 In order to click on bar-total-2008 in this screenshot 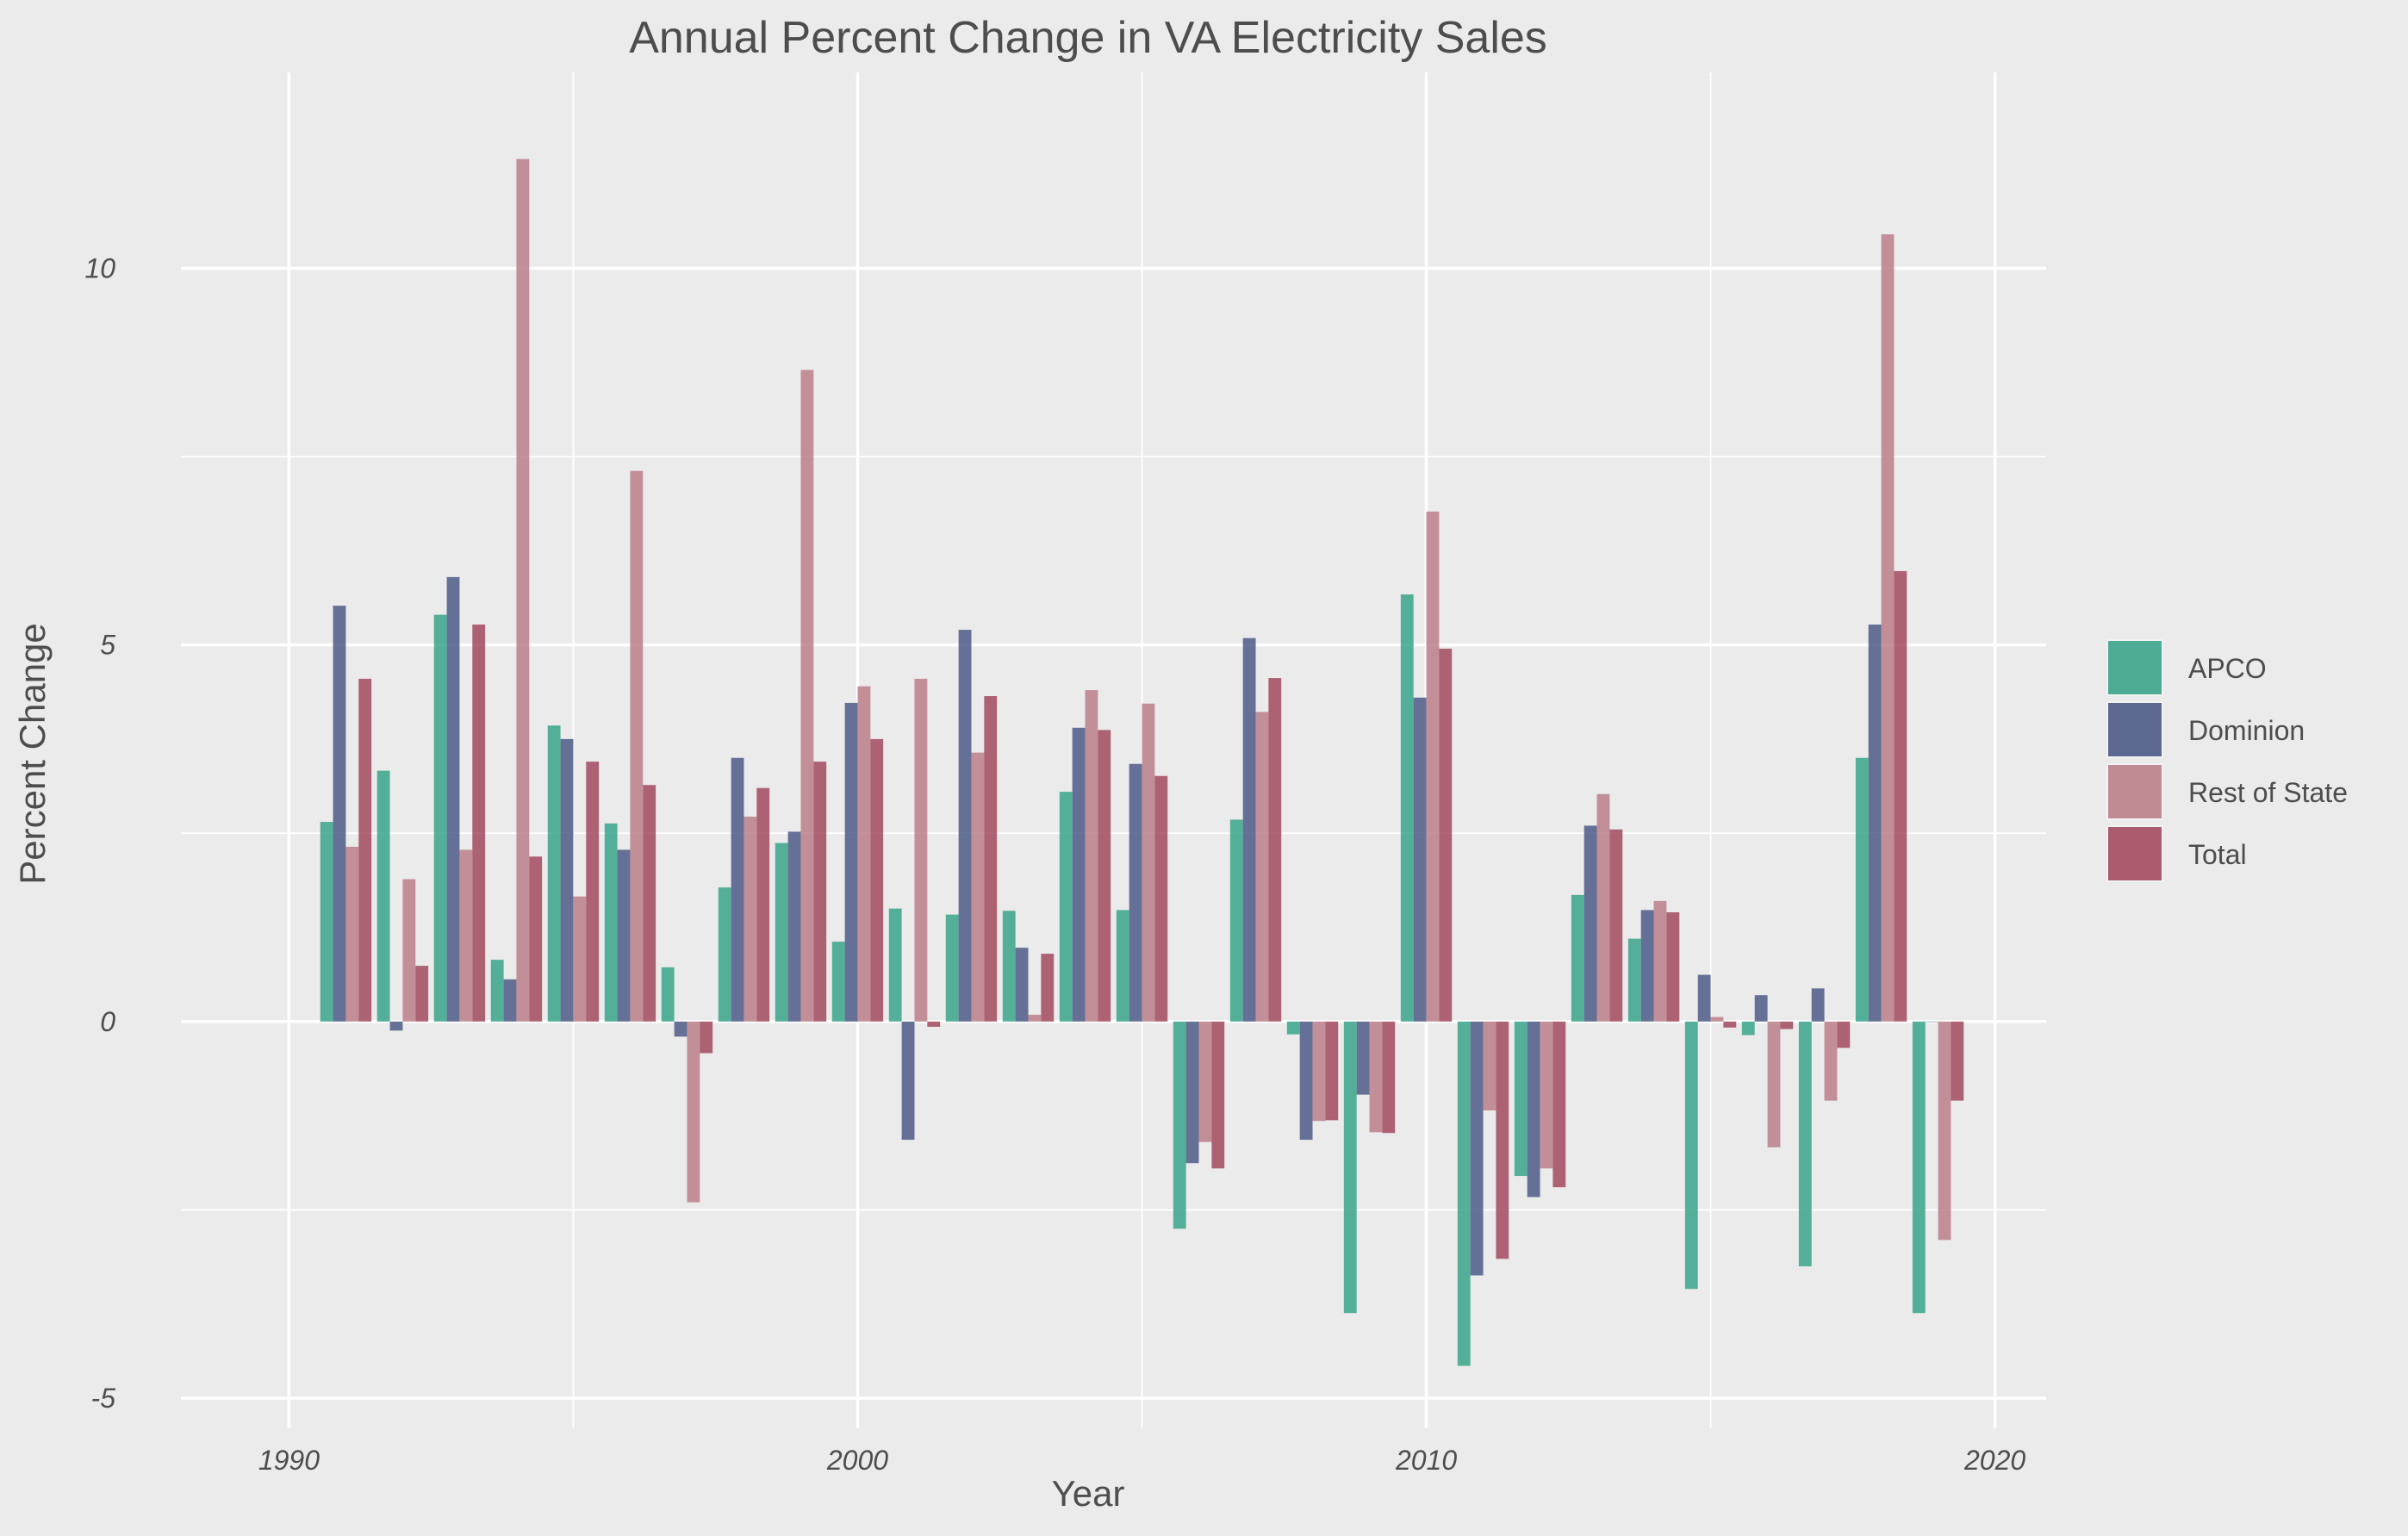, I will do `click(1332, 1071)`.